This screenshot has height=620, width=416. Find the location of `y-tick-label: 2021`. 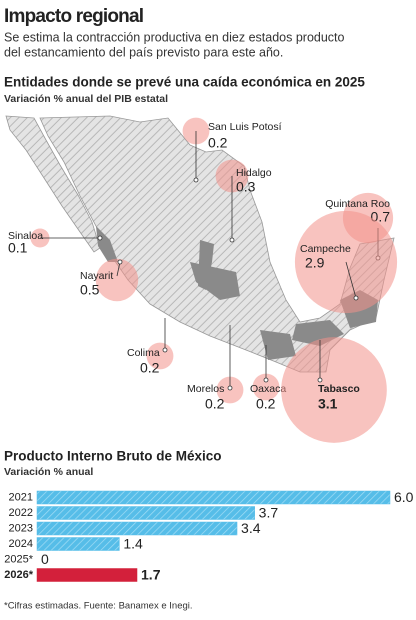

y-tick-label: 2021 is located at coordinates (21, 497).